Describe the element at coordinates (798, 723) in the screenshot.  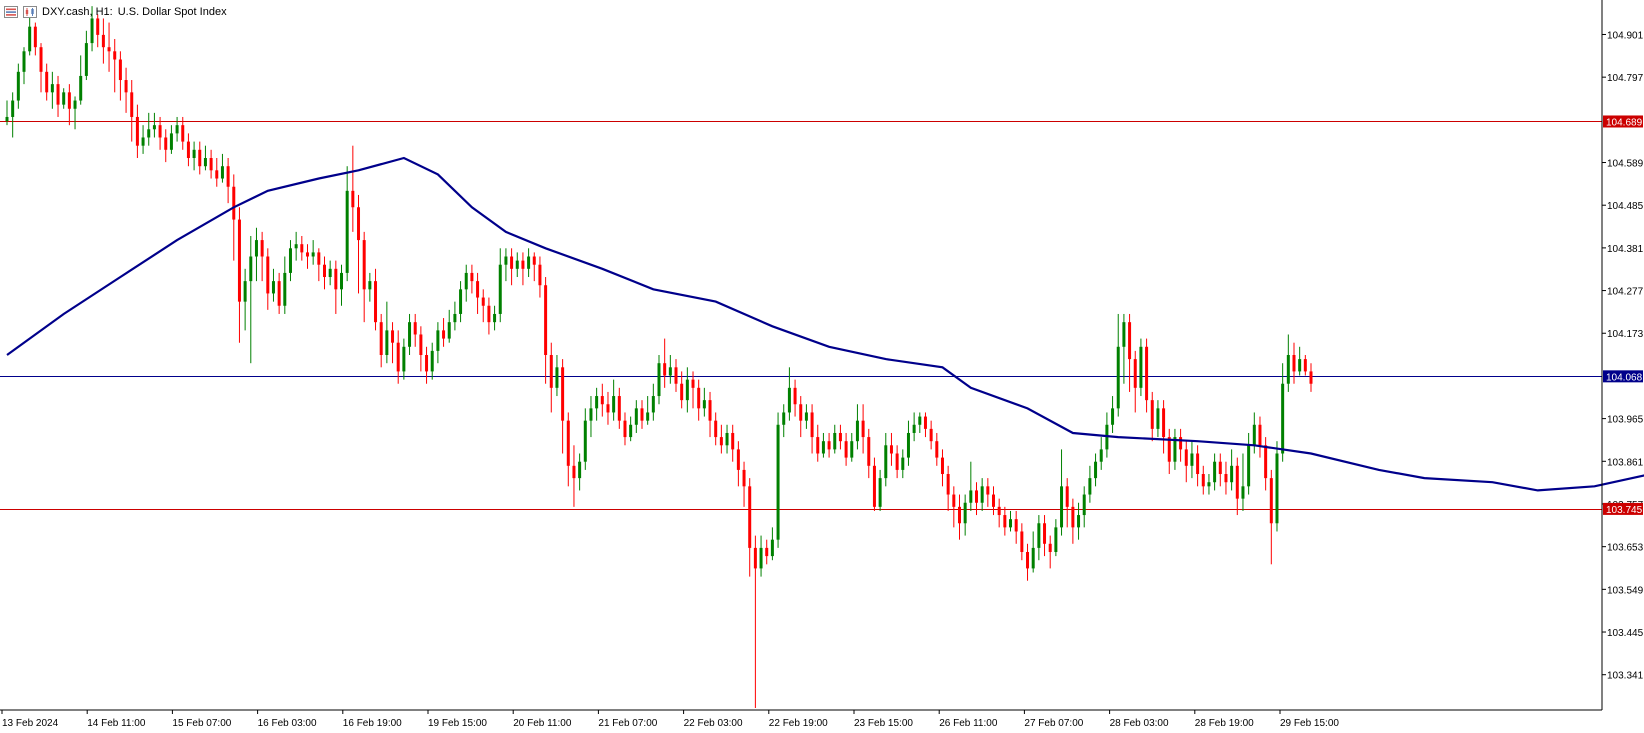
I see `time-tick-label: 22 Feb 19:00` at that location.